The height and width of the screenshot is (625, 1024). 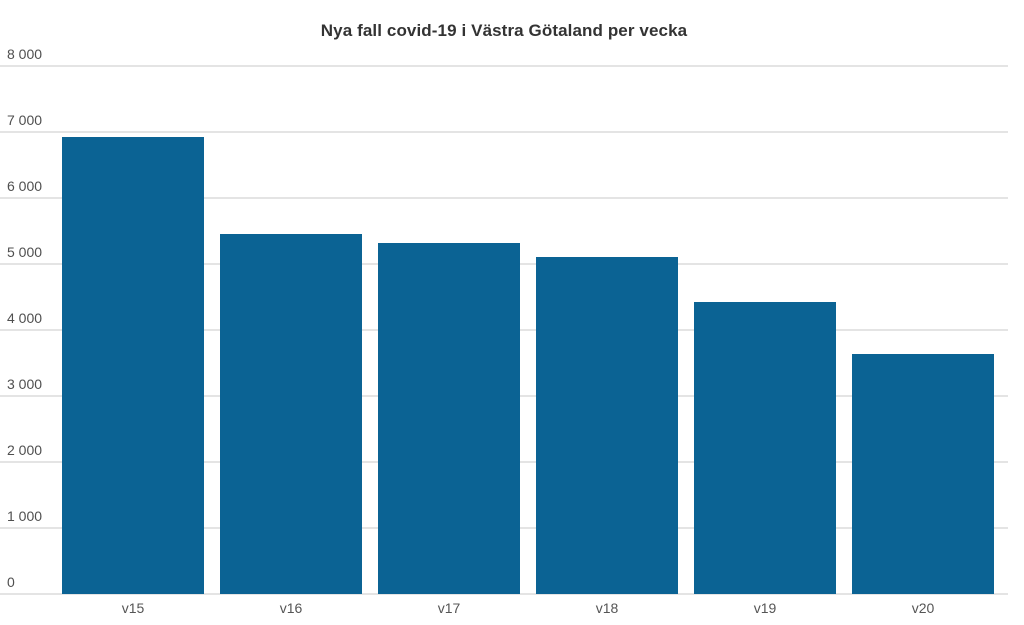 I want to click on bar-v16, so click(x=291, y=413).